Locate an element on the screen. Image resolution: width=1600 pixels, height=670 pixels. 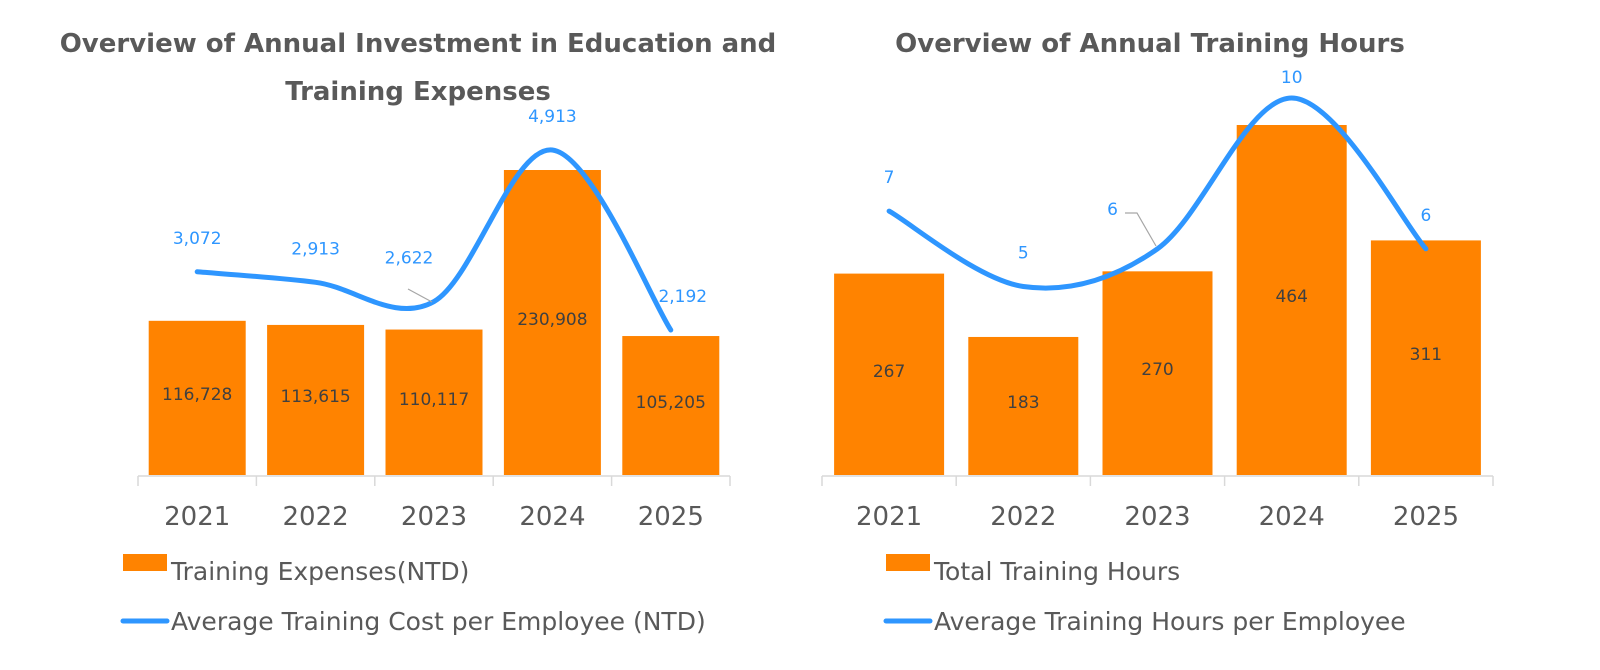
chart1-x-tick-label: 2022 is located at coordinates (316, 517).